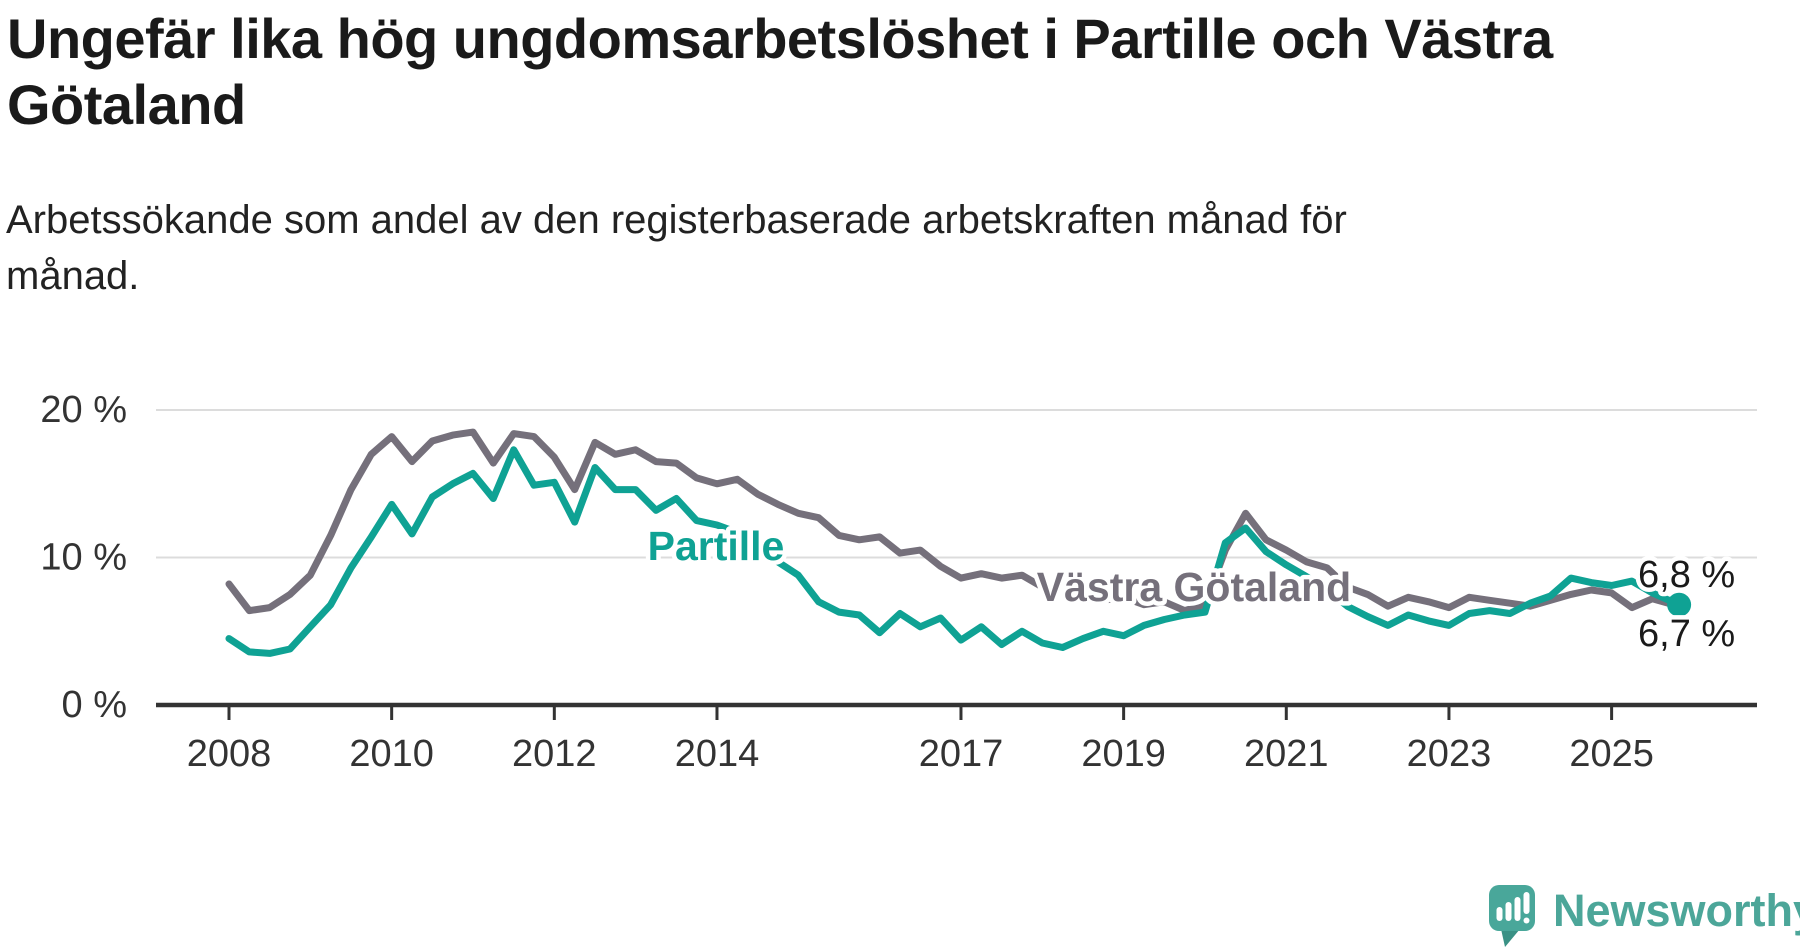  What do you see at coordinates (94, 705) in the screenshot?
I see `y-tick-label: 0 %` at bounding box center [94, 705].